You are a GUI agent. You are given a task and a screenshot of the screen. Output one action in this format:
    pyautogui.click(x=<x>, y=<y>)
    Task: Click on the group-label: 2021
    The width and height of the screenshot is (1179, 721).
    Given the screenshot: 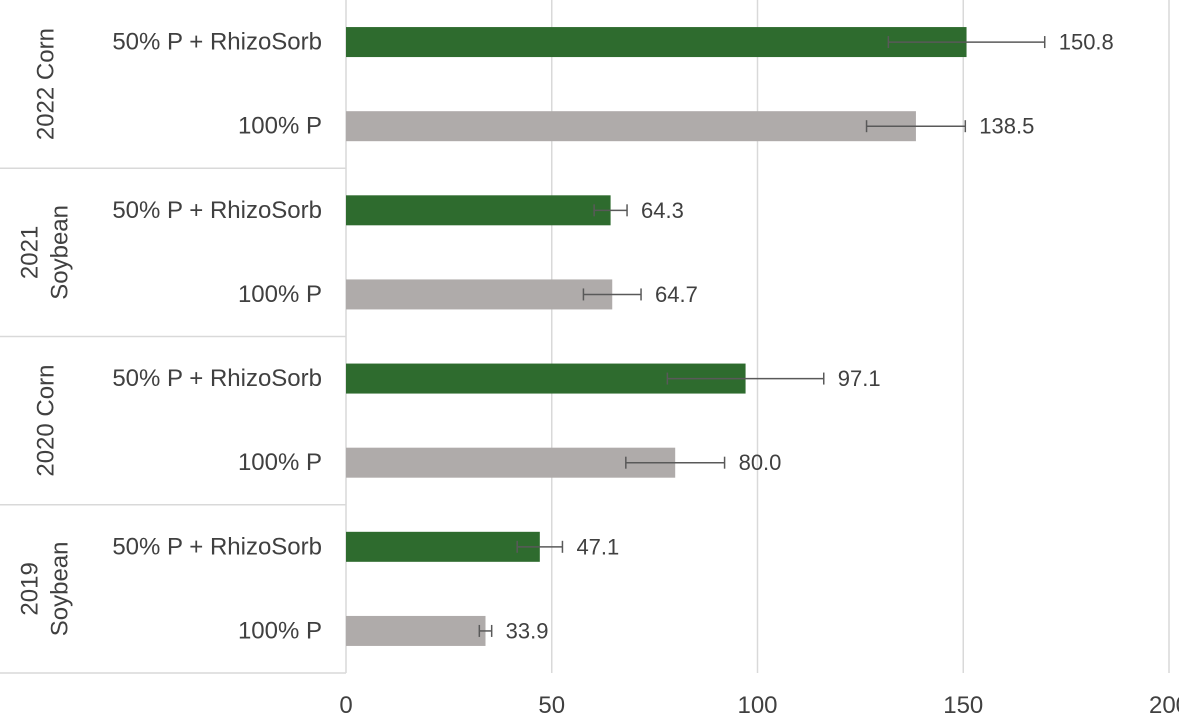 What is the action you would take?
    pyautogui.click(x=30, y=252)
    